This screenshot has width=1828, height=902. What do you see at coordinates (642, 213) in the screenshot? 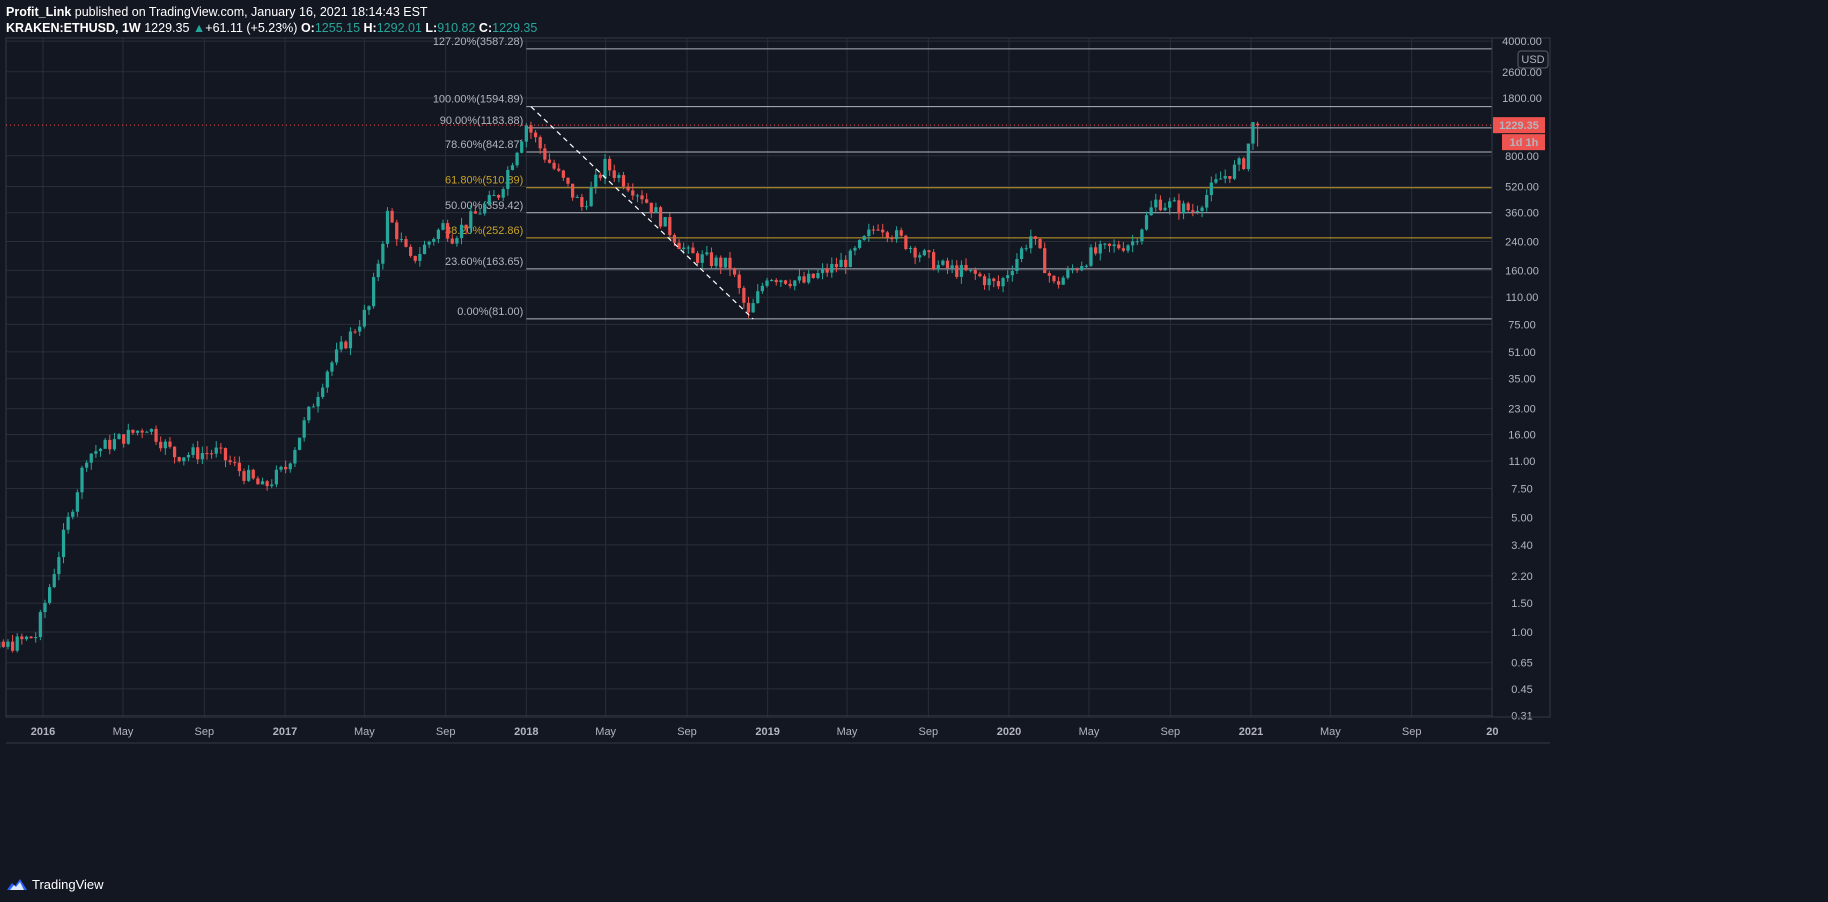
I see `trend-line` at bounding box center [642, 213].